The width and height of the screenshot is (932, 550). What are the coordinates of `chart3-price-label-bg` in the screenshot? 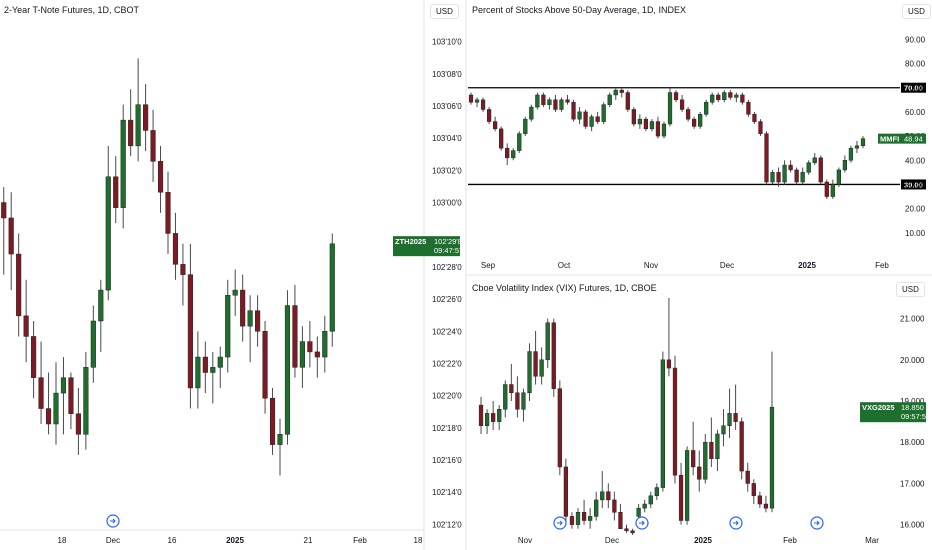 It's located at (893, 412).